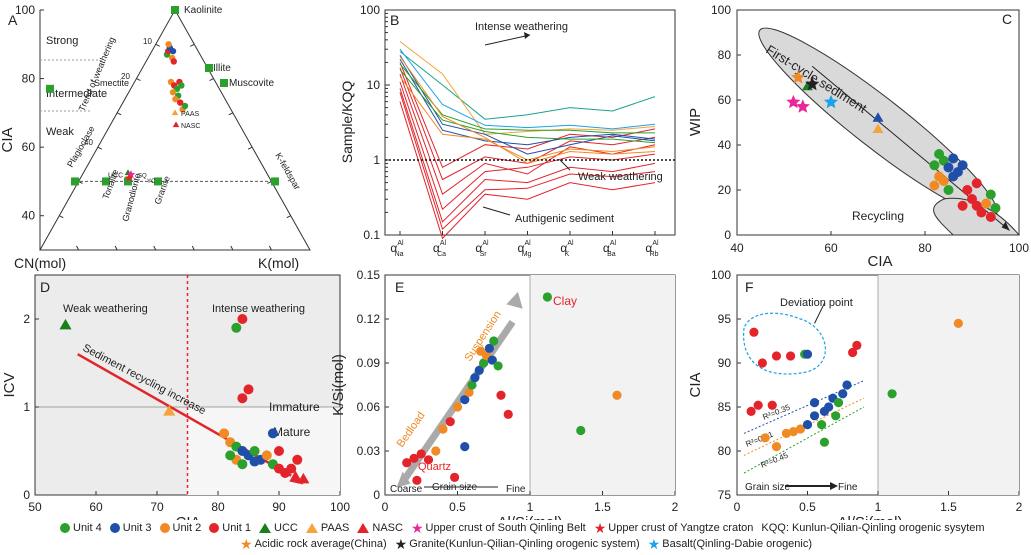 Image resolution: width=1031 pixels, height=555 pixels. What do you see at coordinates (105, 309) in the screenshot?
I see `annotation: Weak weathering` at bounding box center [105, 309].